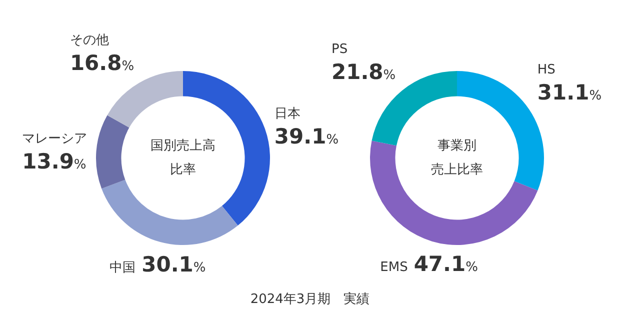  Describe the element at coordinates (123, 268) in the screenshot. I see `slice-label: 中国` at that location.